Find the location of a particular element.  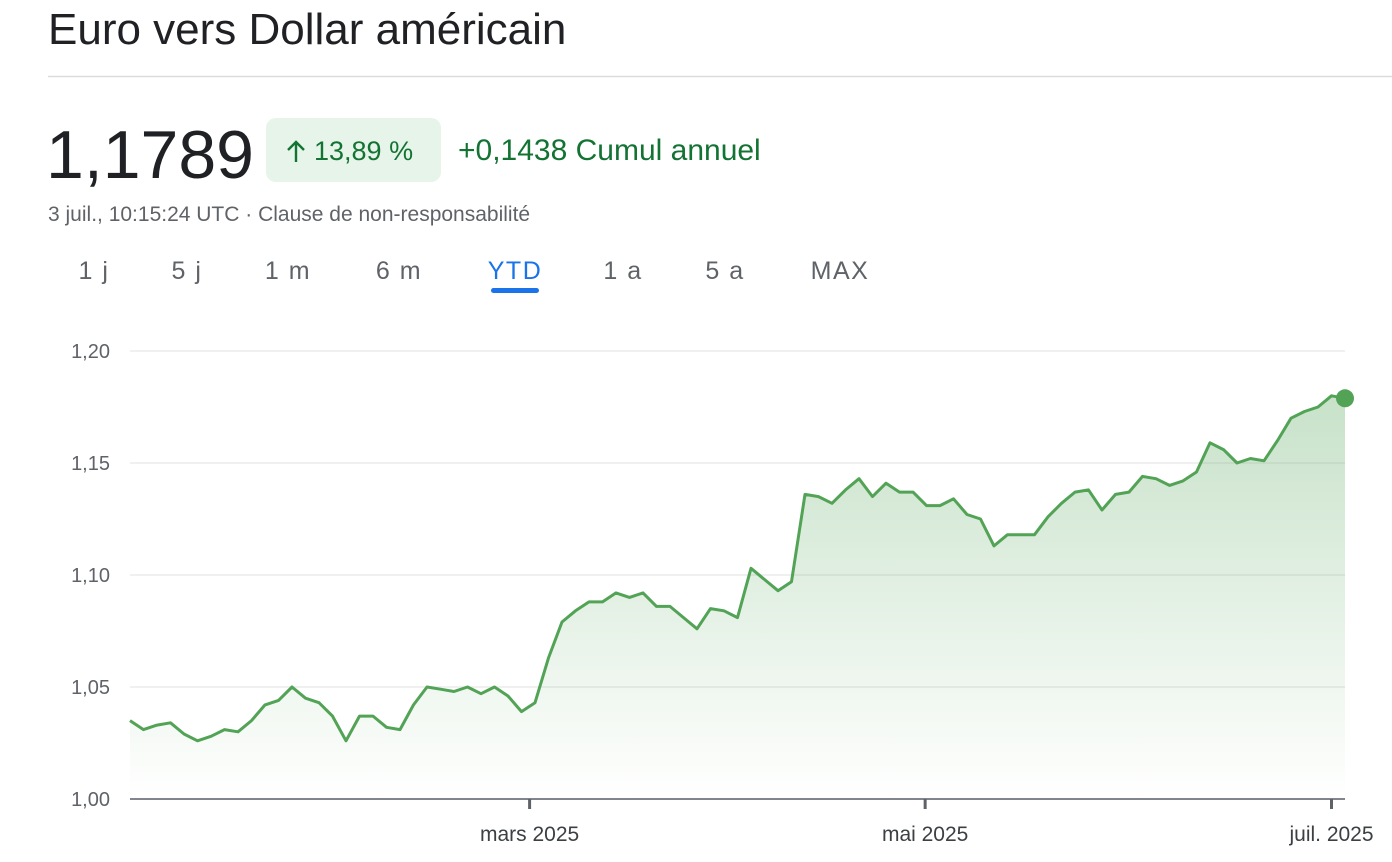

last-point is located at coordinates (1345, 398).